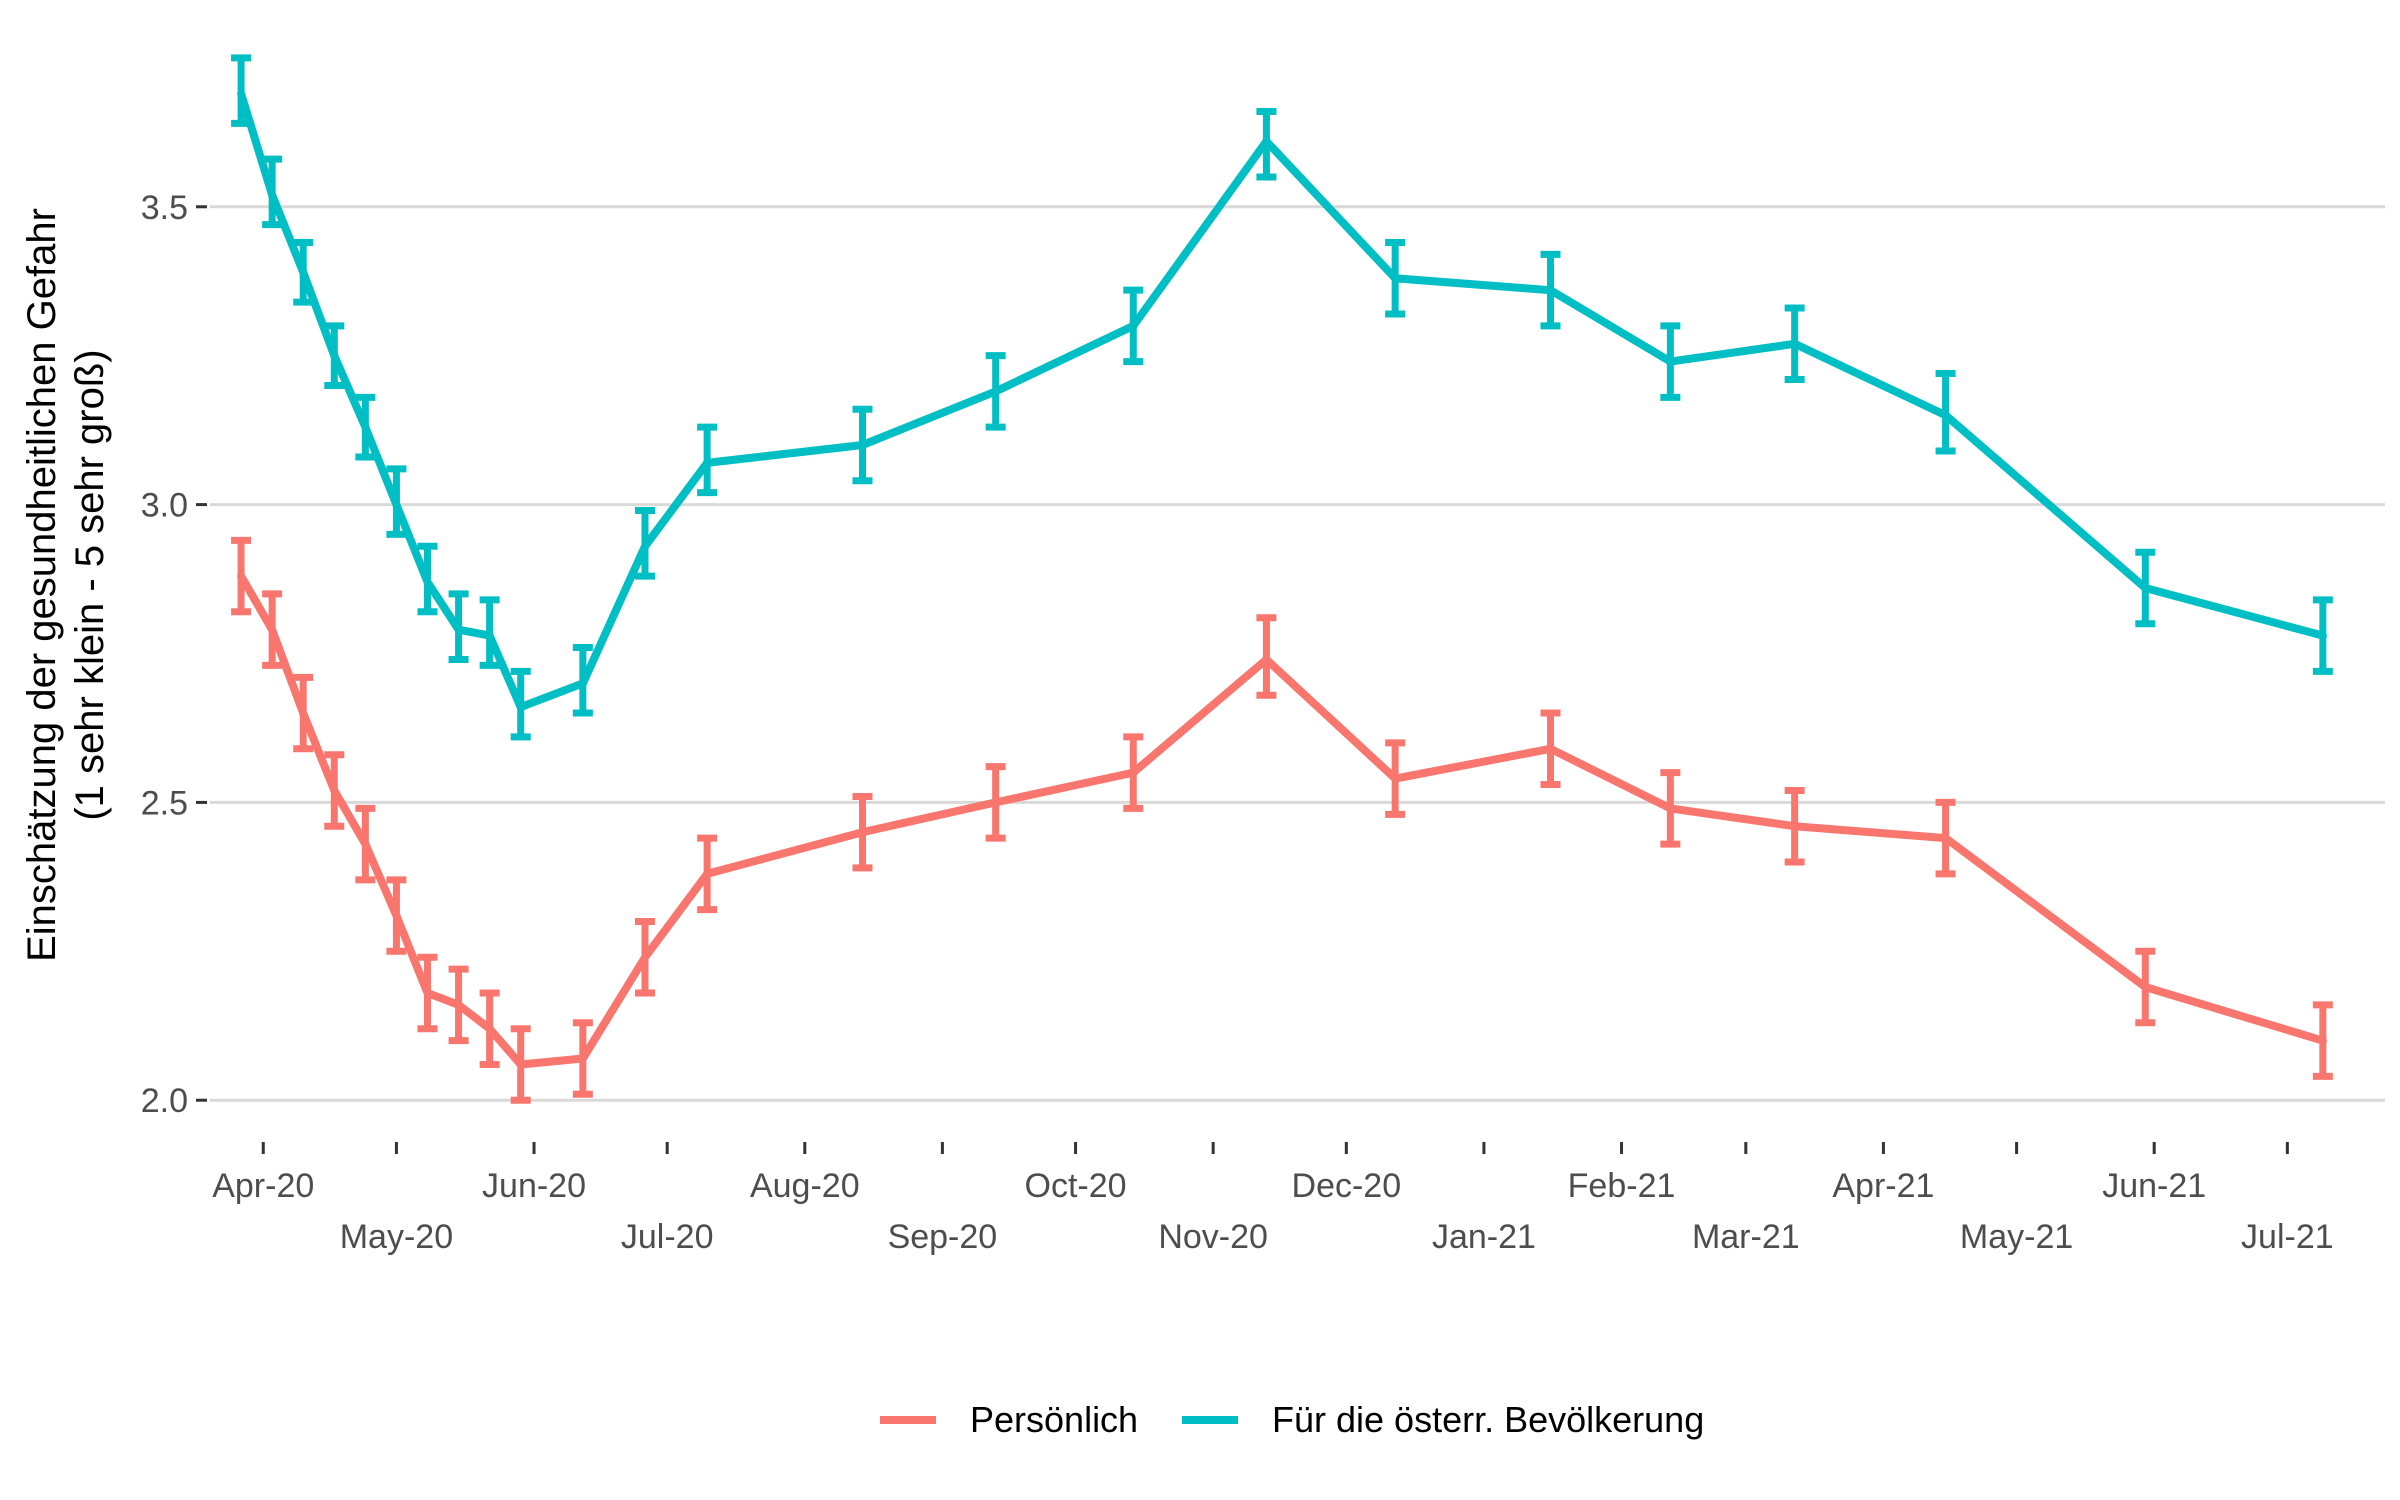 The image size is (2400, 1500). I want to click on x-tick-label-3: Jul-20, so click(667, 1237).